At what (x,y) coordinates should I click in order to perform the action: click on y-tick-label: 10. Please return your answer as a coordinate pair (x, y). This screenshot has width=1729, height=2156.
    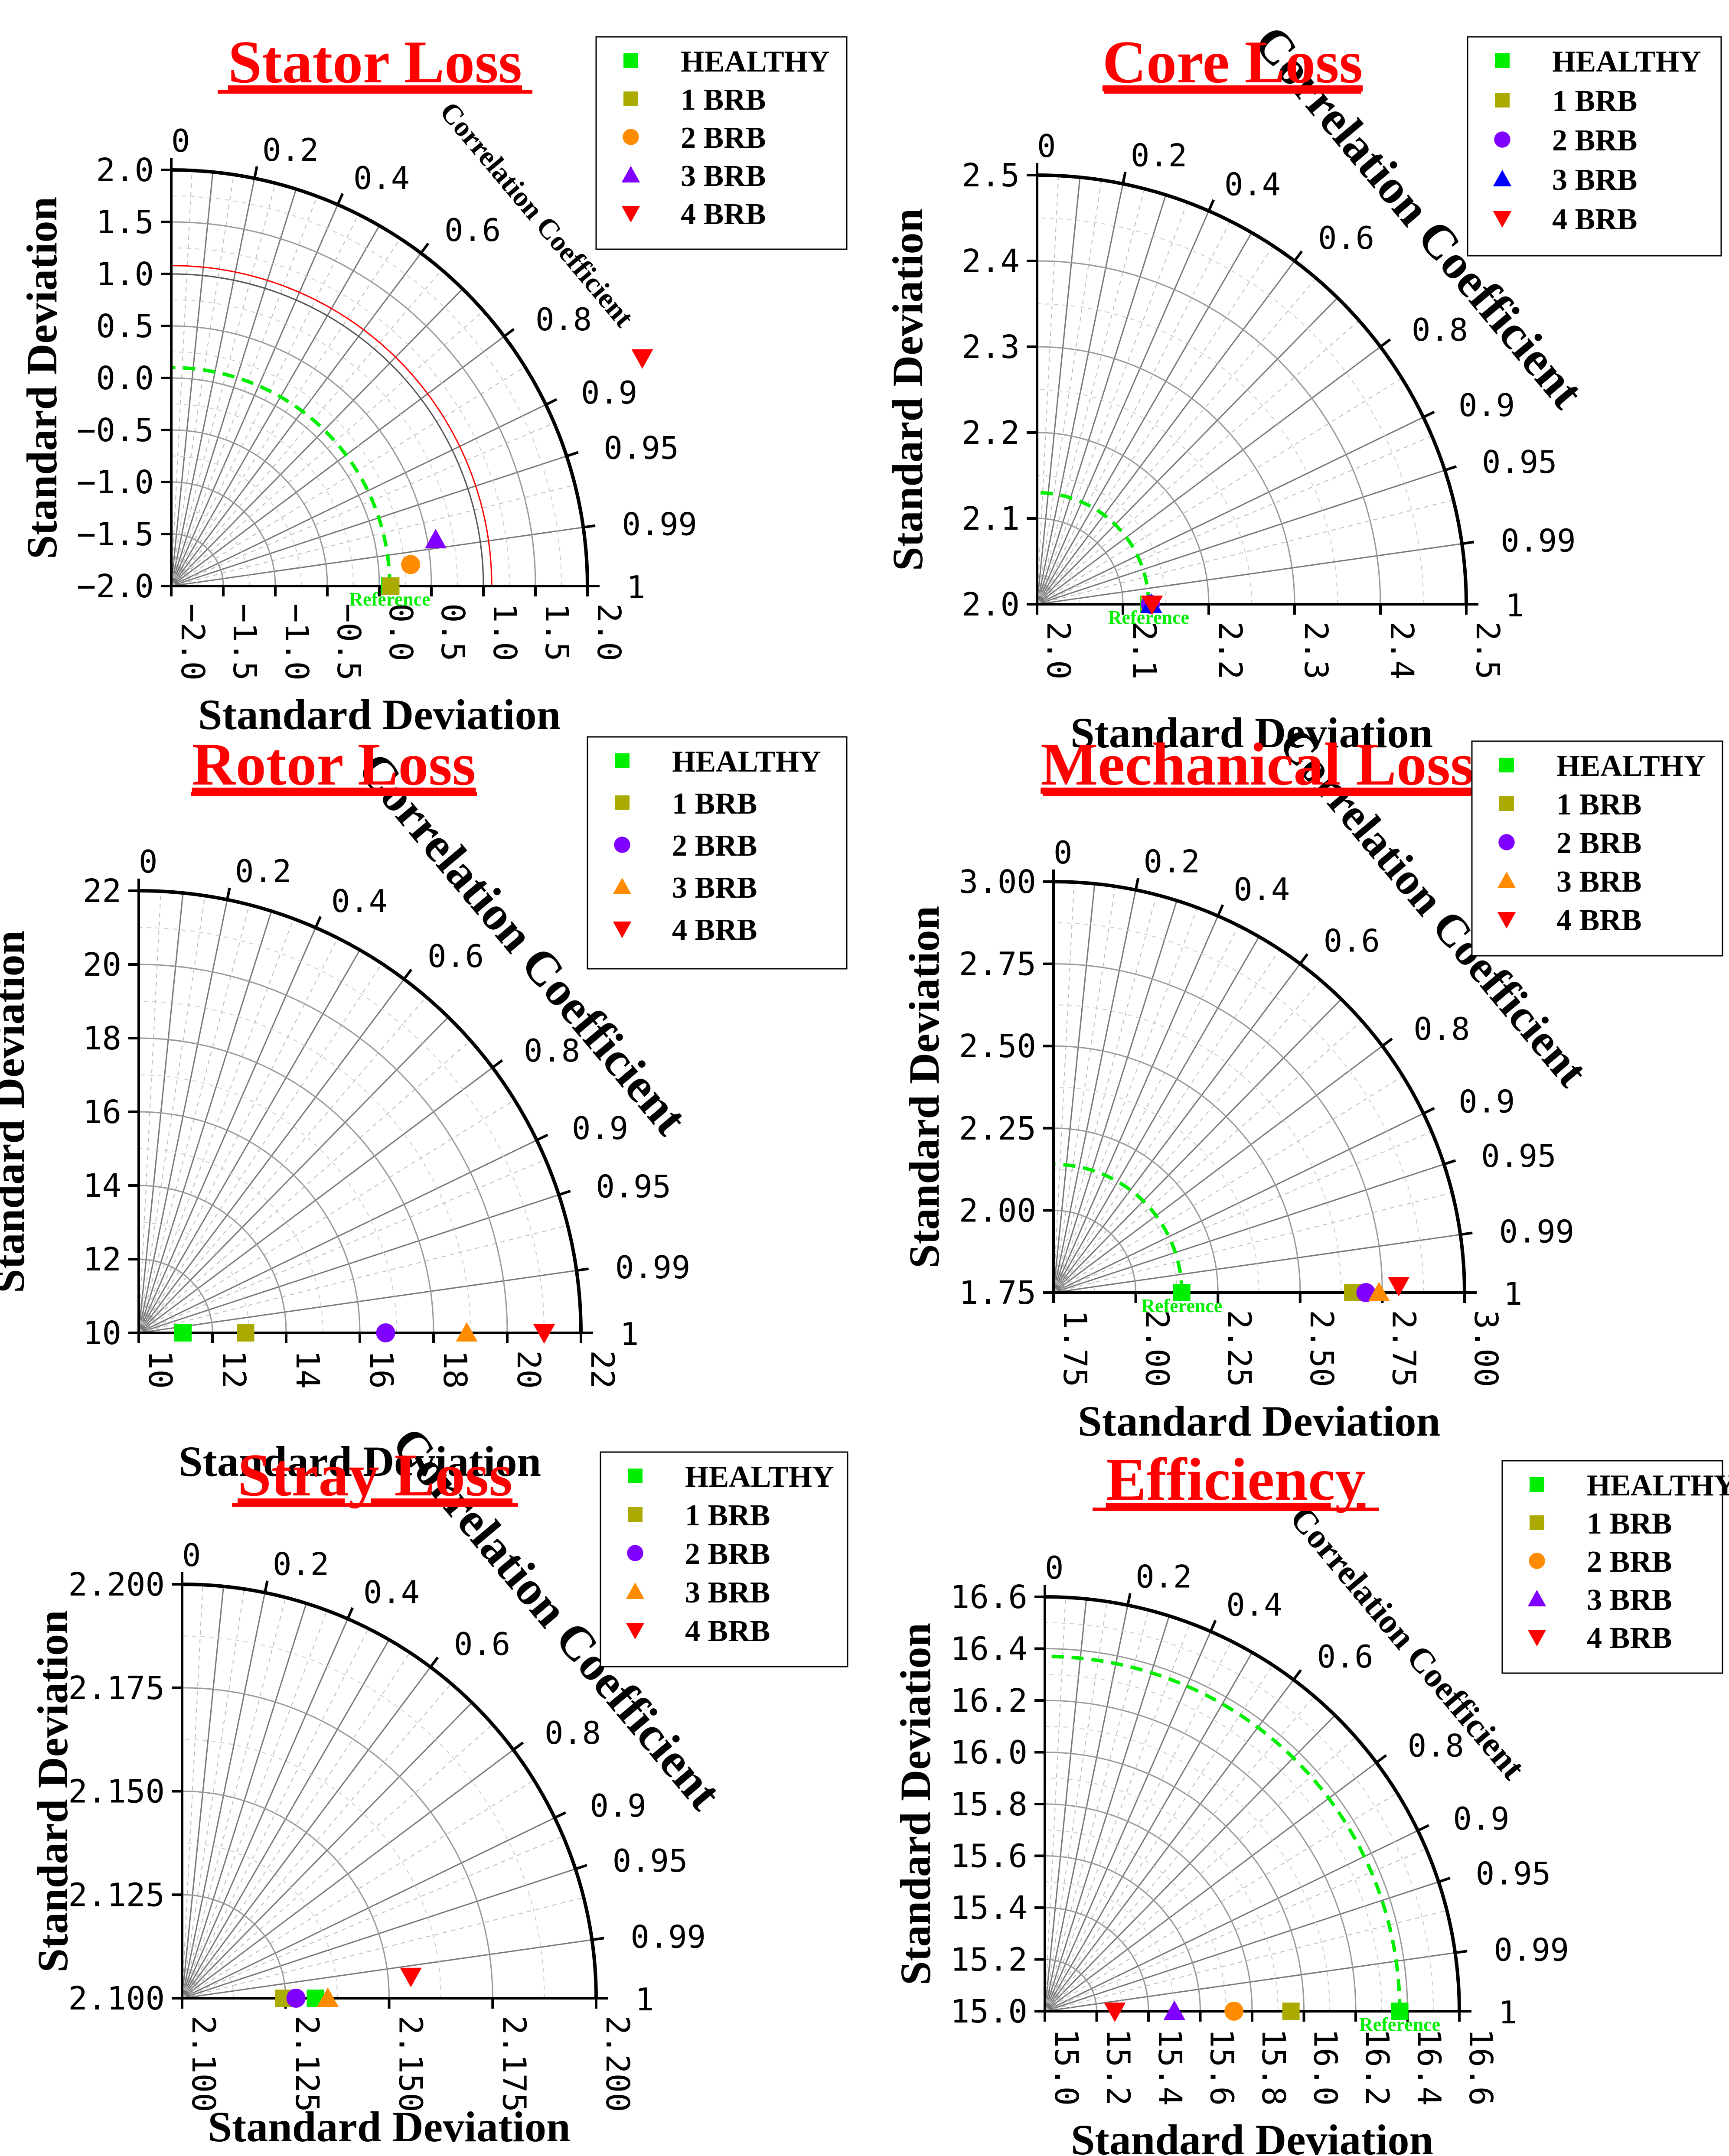
    Looking at the image, I should click on (102, 1334).